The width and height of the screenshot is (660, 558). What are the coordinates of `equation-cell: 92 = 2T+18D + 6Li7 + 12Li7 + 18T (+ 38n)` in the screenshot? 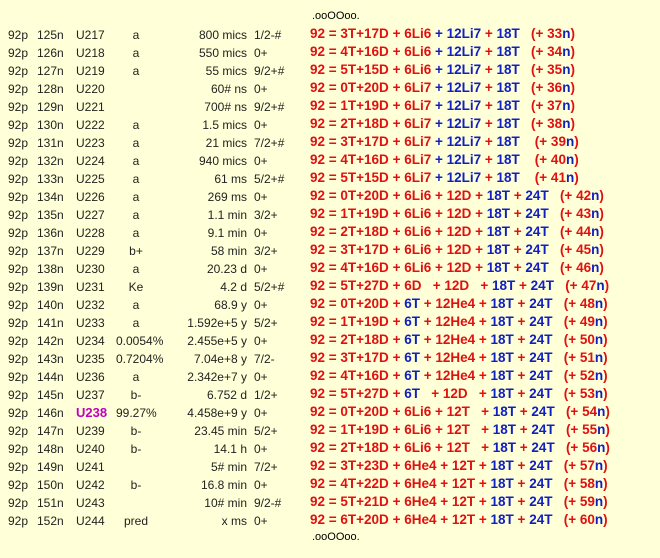 It's located at (442, 123).